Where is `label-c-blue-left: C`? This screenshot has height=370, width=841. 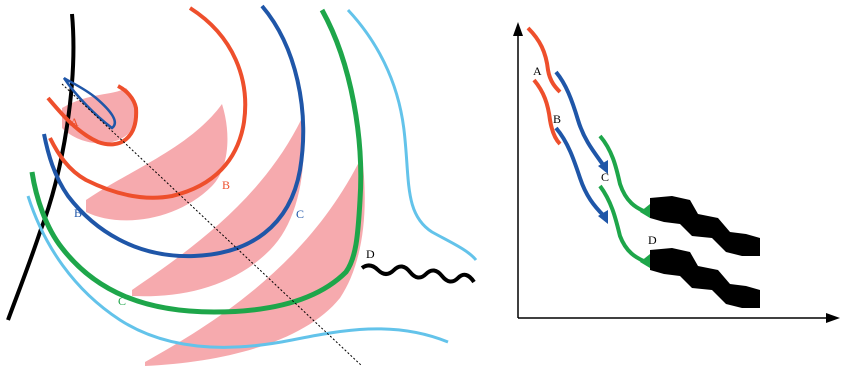 label-c-blue-left: C is located at coordinates (300, 214).